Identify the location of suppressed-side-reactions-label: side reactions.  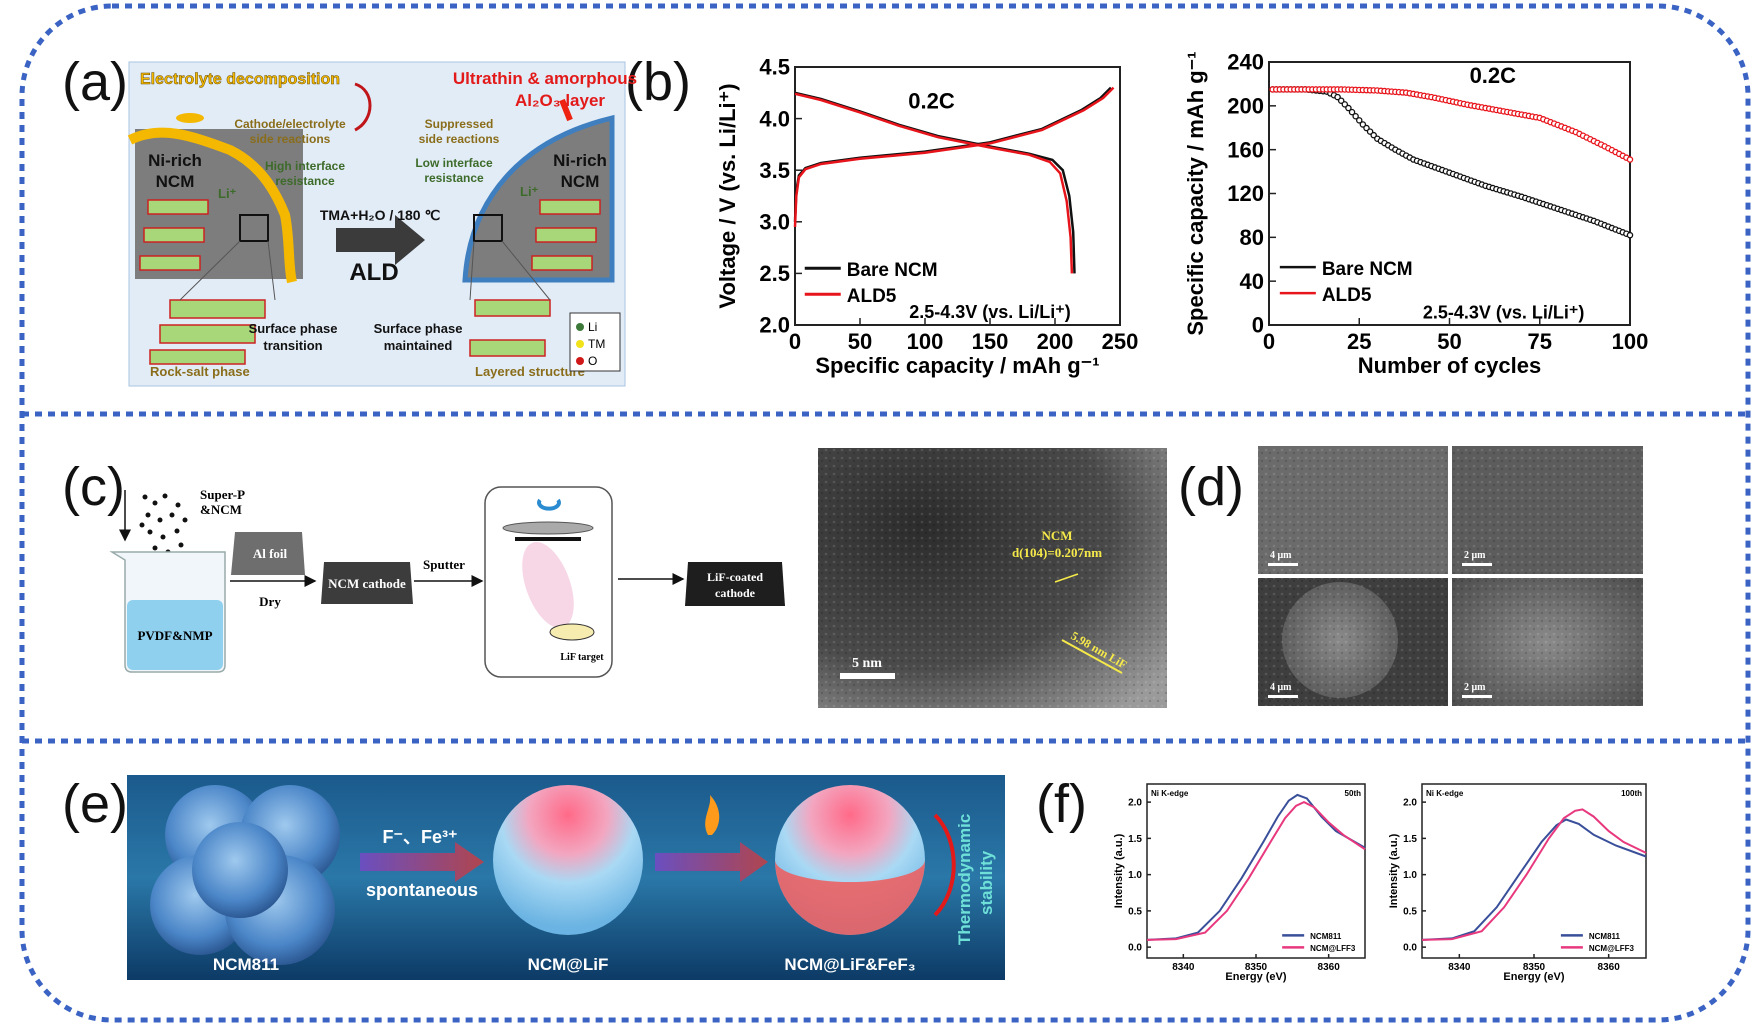
(459, 139).